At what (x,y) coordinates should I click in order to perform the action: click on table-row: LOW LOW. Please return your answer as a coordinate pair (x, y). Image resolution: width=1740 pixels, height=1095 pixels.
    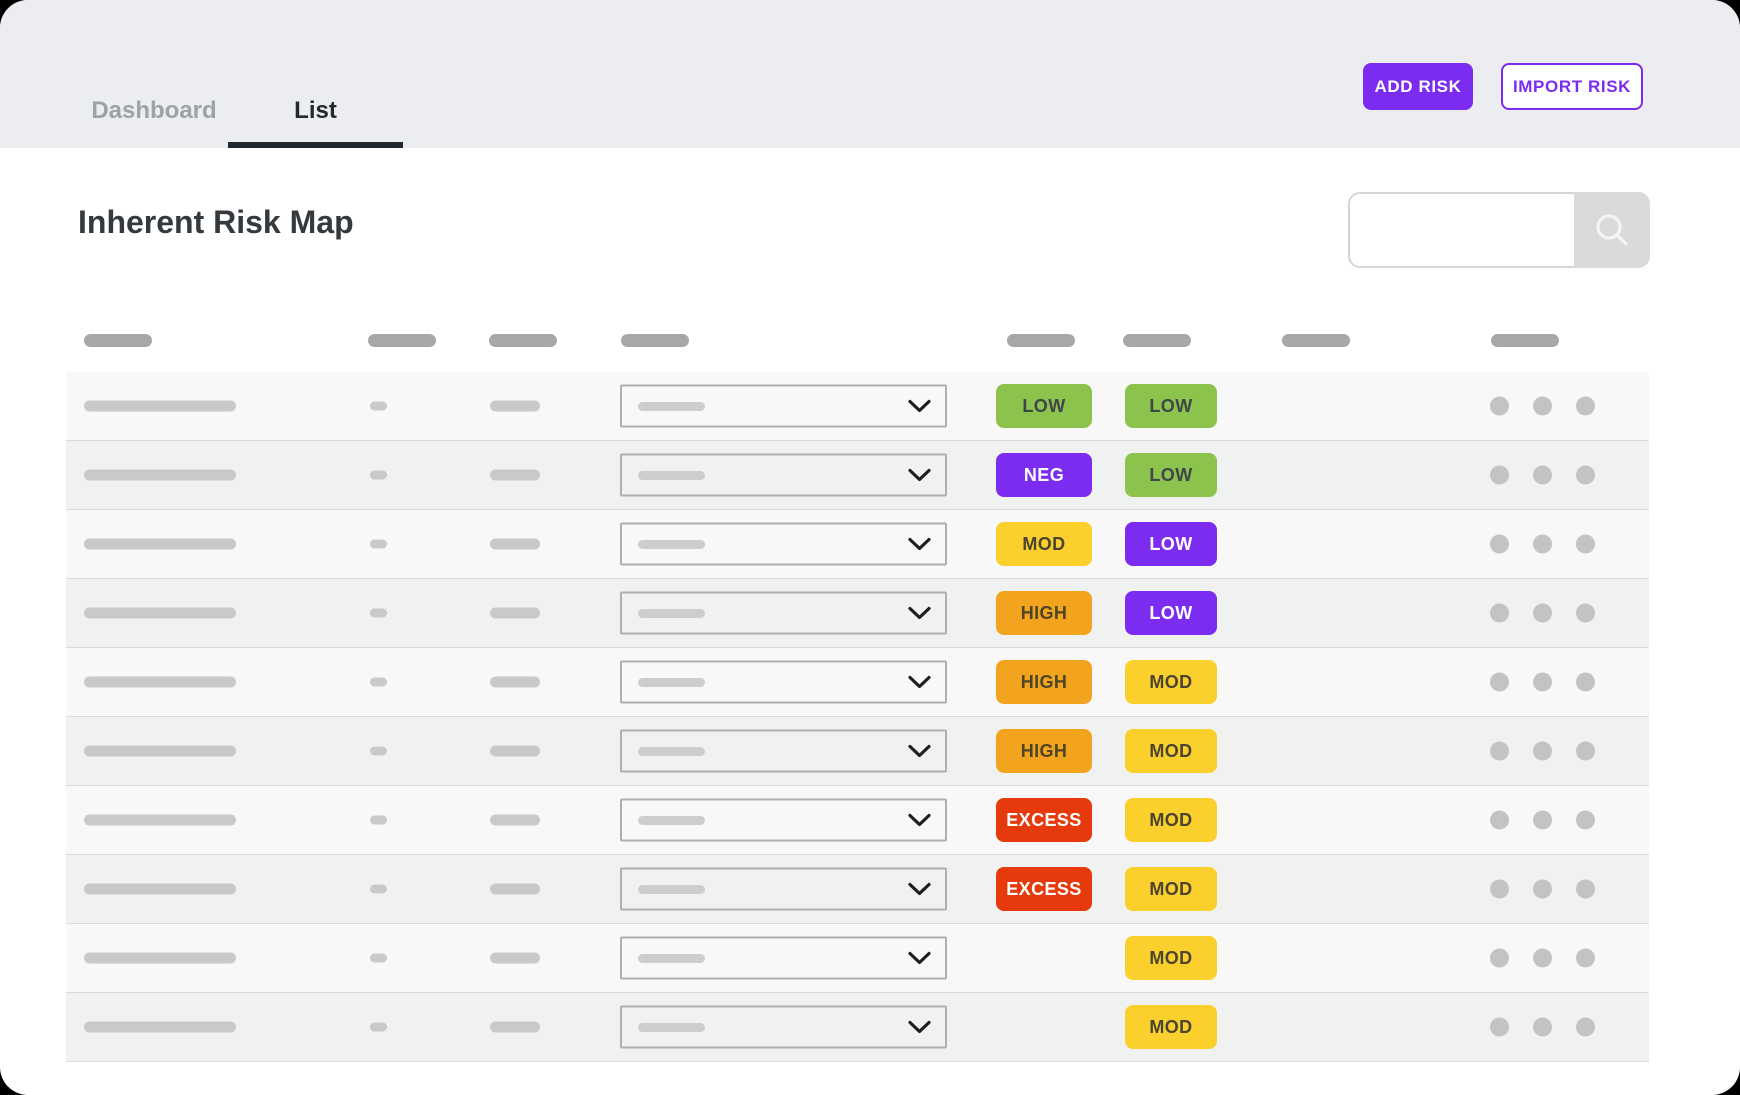
    Looking at the image, I should click on (857, 406).